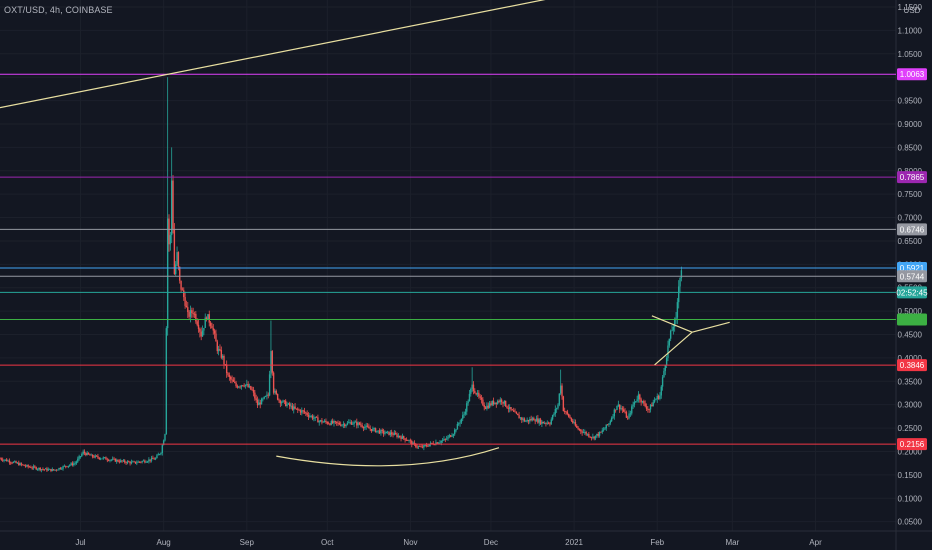 Image resolution: width=932 pixels, height=550 pixels. What do you see at coordinates (673, 348) in the screenshot?
I see `drawn-triangle-lower` at bounding box center [673, 348].